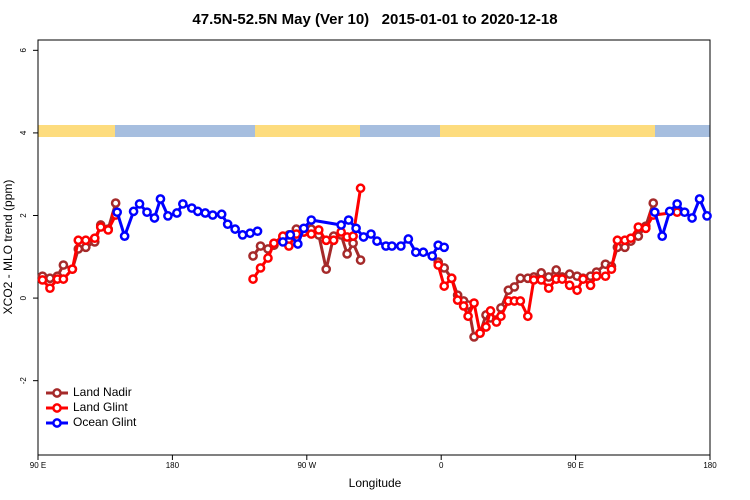  Describe the element at coordinates (100, 407) in the screenshot. I see `legend-label: Land Glint` at that location.